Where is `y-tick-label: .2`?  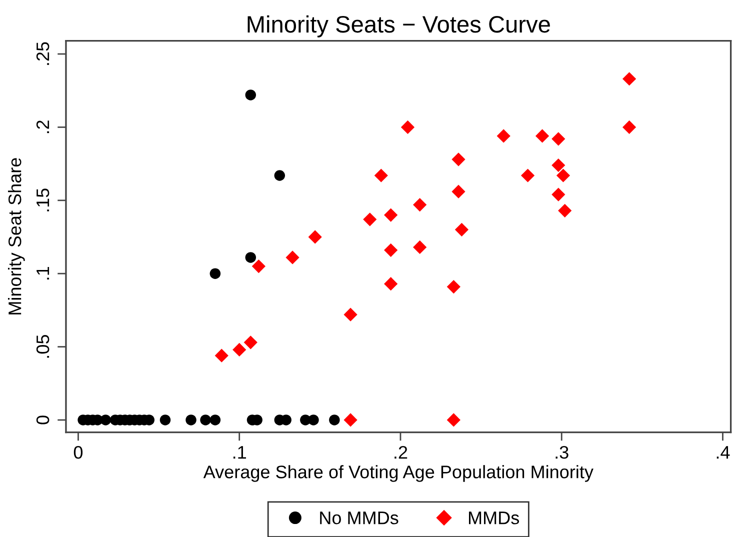
y-tick-label: .2 is located at coordinates (43, 127).